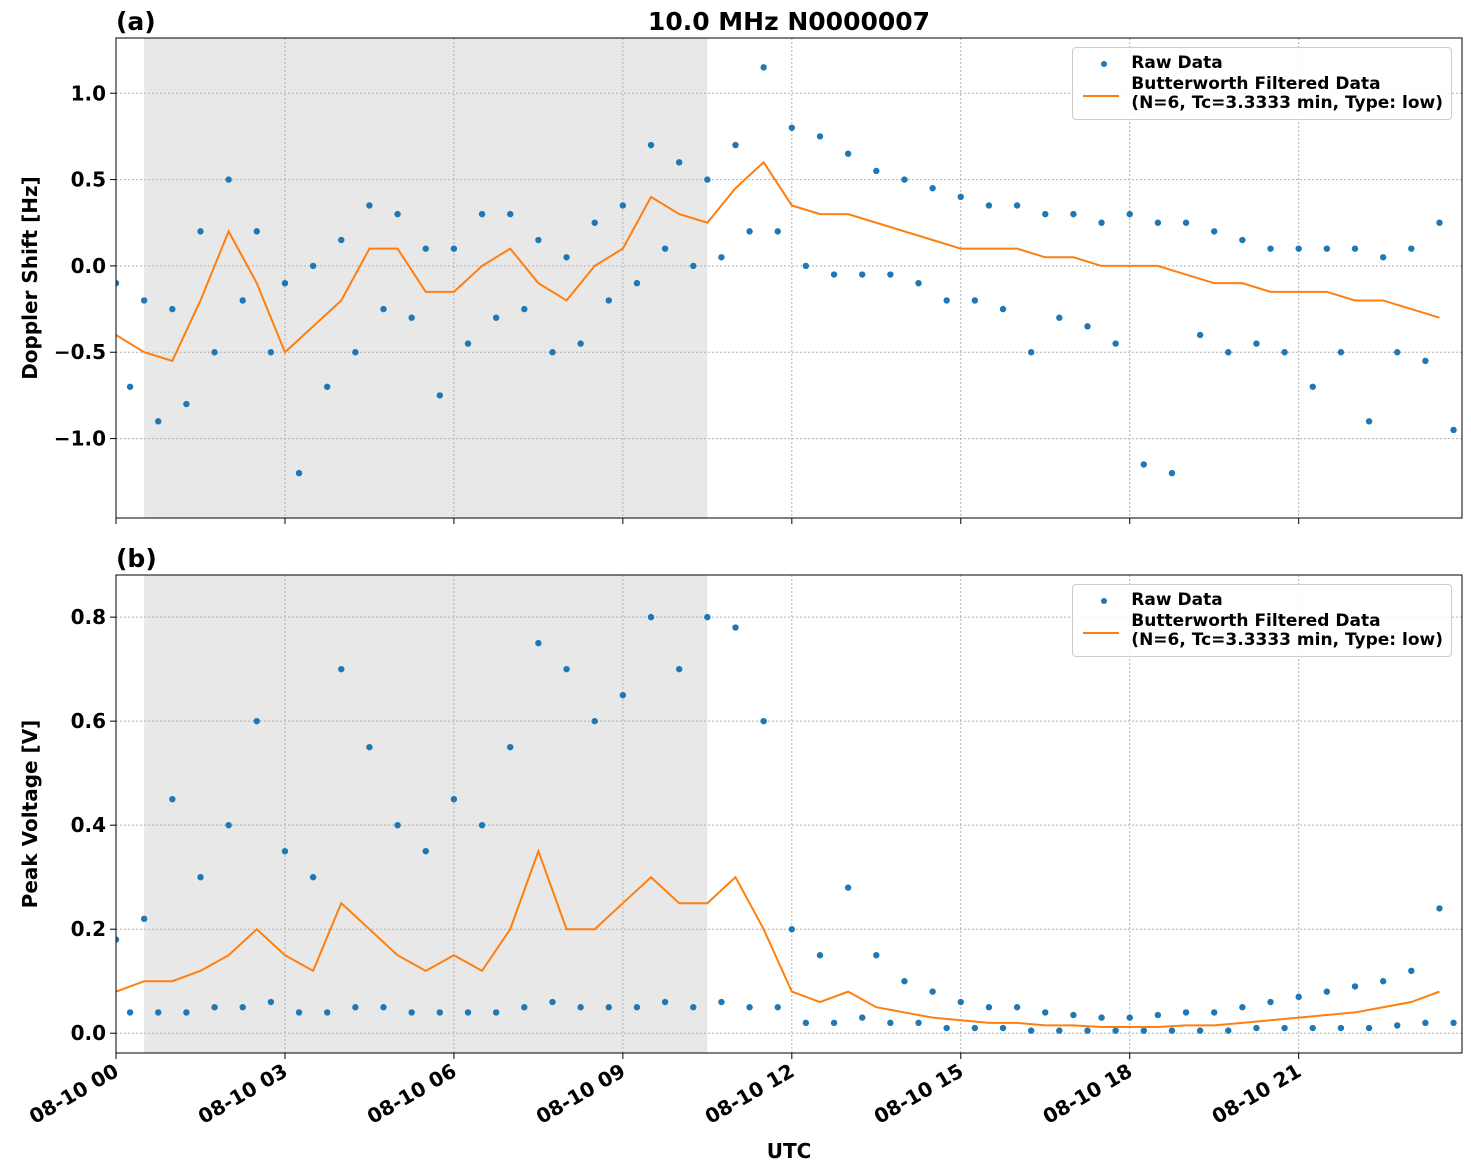  Describe the element at coordinates (789, 21) in the screenshot. I see `chart-title: 10.0 MHz N0000007` at that location.